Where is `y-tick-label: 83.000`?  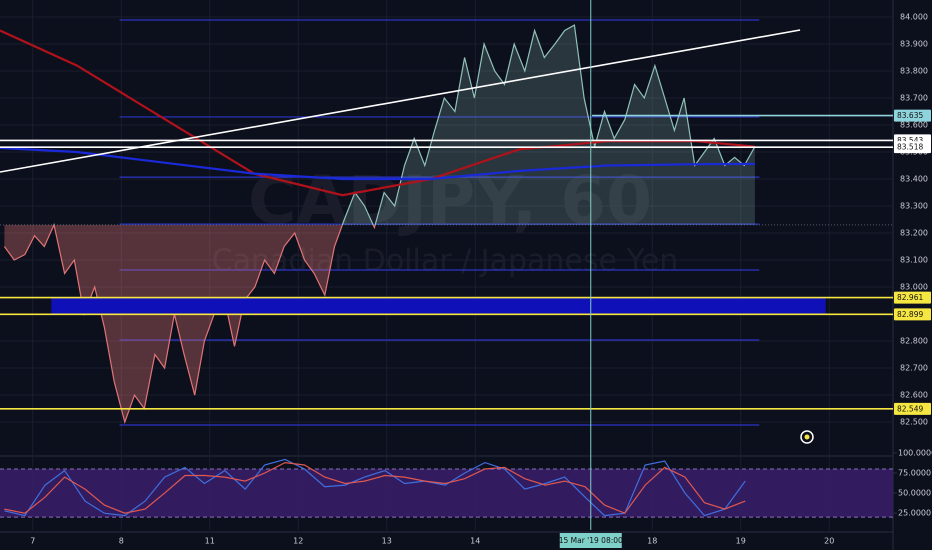
y-tick-label: 83.000 is located at coordinates (914, 287).